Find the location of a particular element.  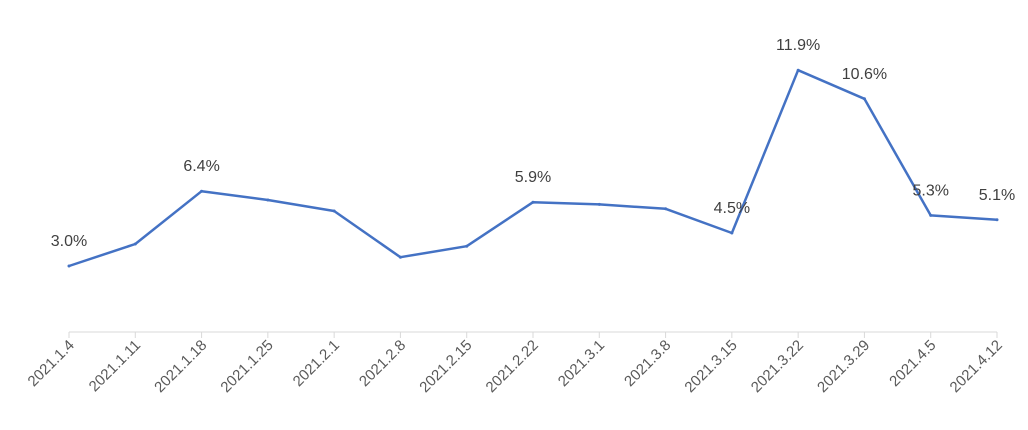

x-tick-label: 2021.4.5 is located at coordinates (912, 363).